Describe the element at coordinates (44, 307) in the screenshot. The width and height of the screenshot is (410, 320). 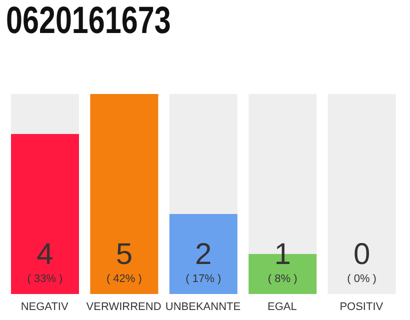
I see `x-tick-label: NEGATIV` at that location.